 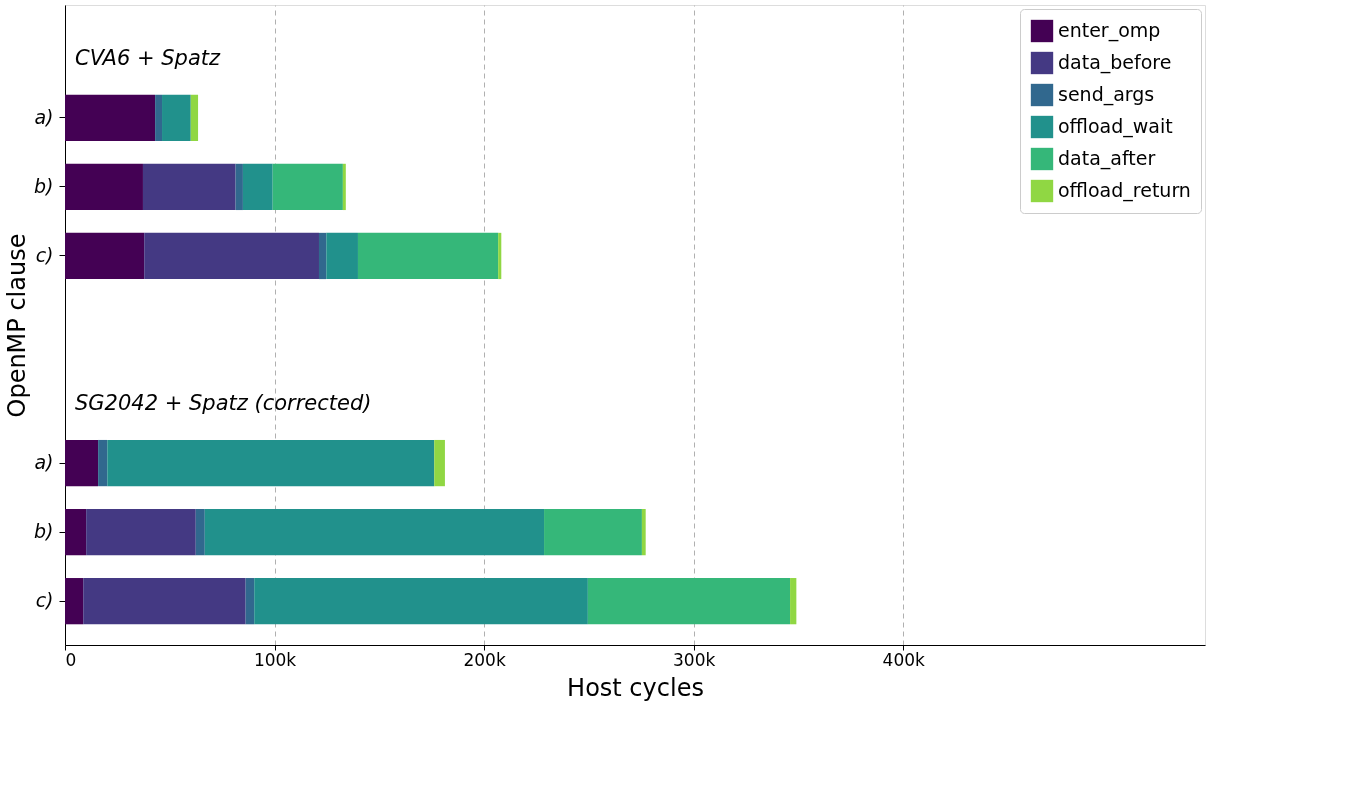 I want to click on x-tick-label: 300k, so click(x=694, y=659).